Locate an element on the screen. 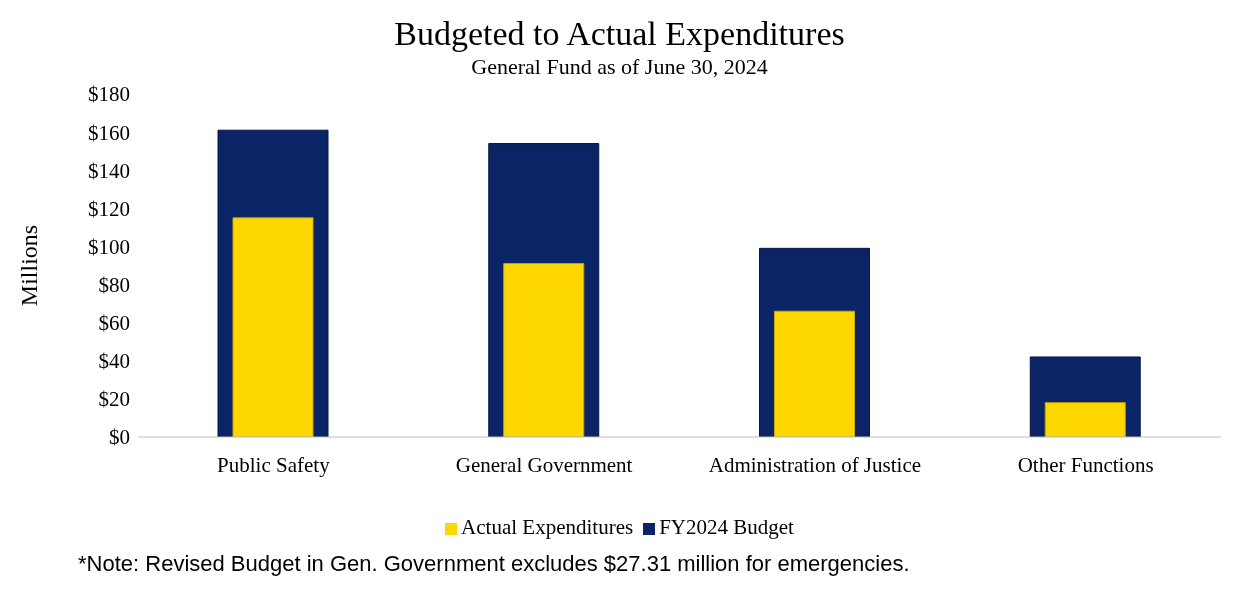 This screenshot has height=615, width=1239. x-tick-label: Administration of Justice is located at coordinates (815, 464).